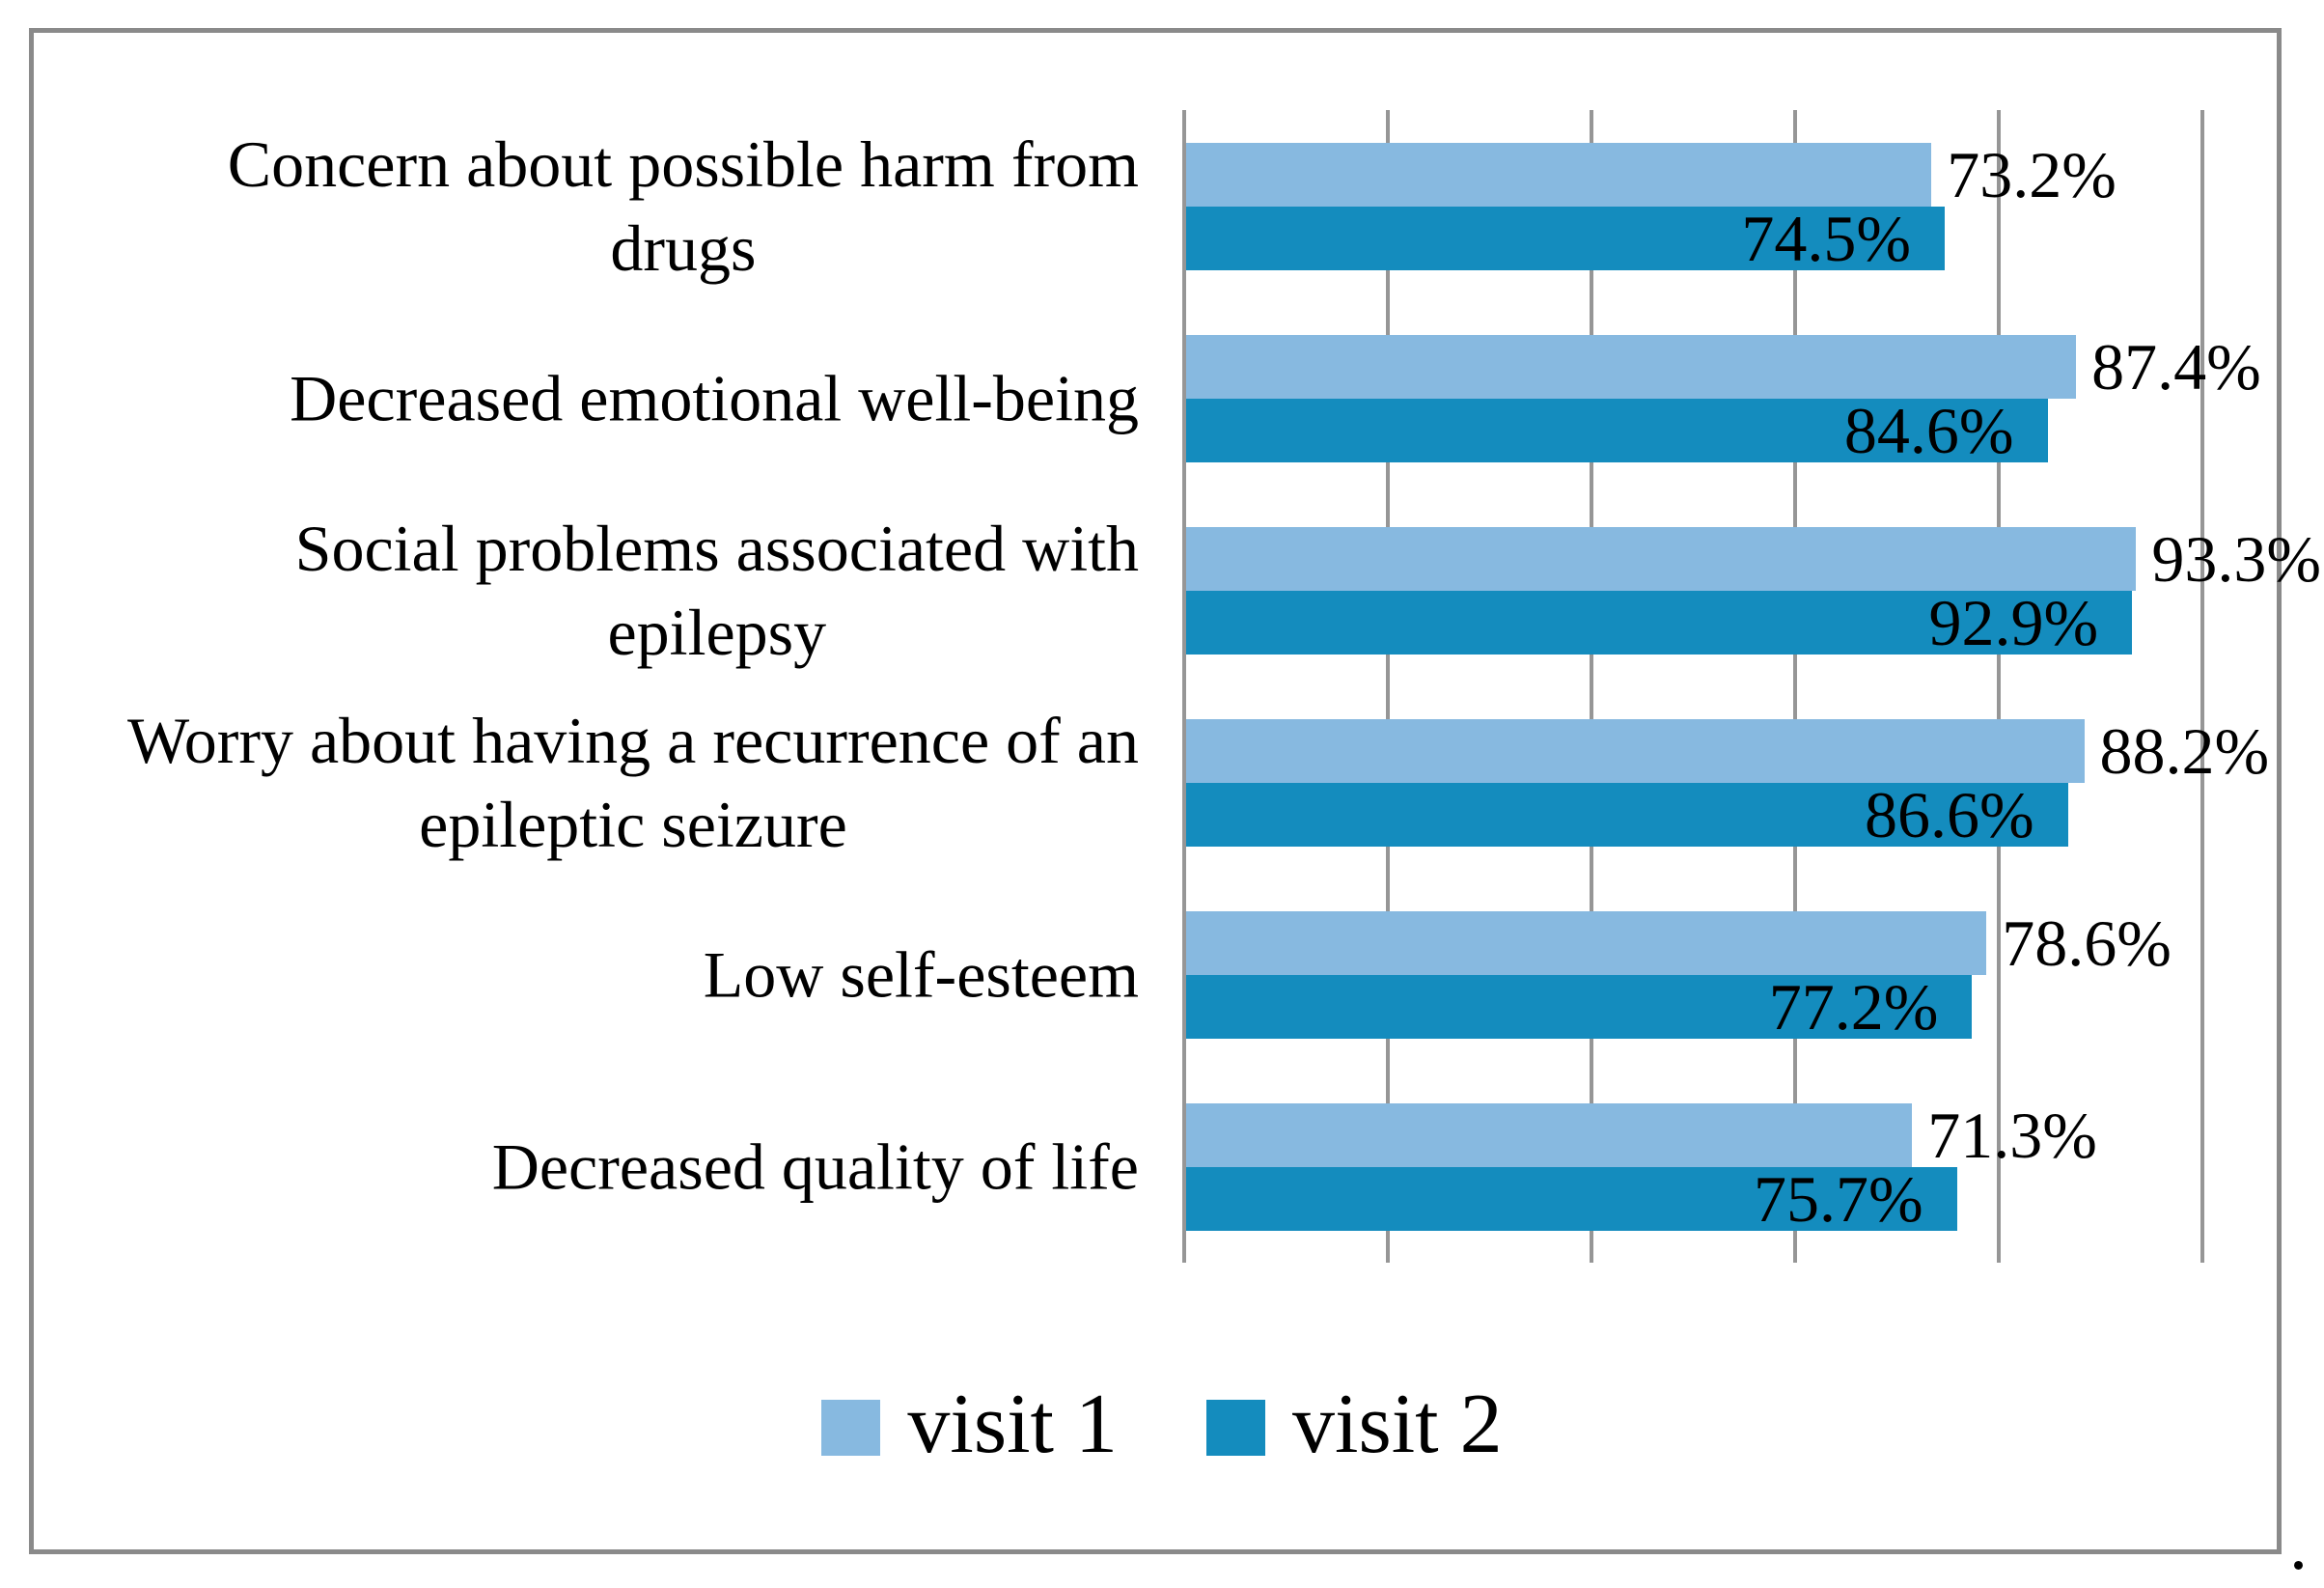 Image resolution: width=2324 pixels, height=1588 pixels. What do you see at coordinates (683, 205) in the screenshot?
I see `category-label: Concern about possible harm from drugs` at bounding box center [683, 205].